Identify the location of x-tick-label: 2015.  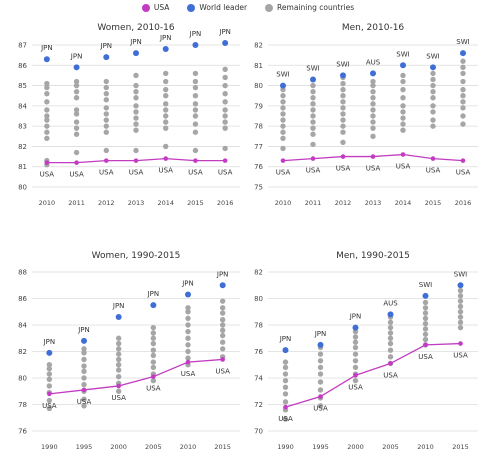
(433, 203).